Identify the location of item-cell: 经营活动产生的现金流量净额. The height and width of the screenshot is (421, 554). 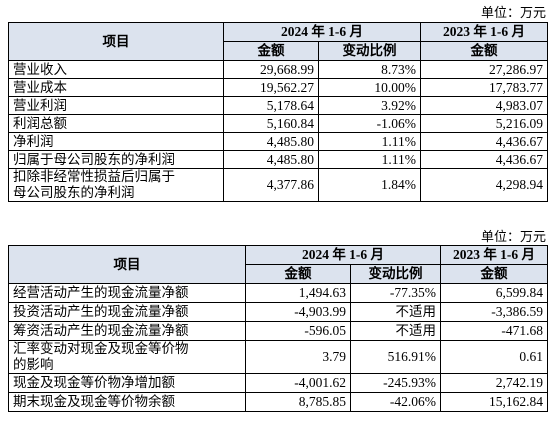
(127, 293).